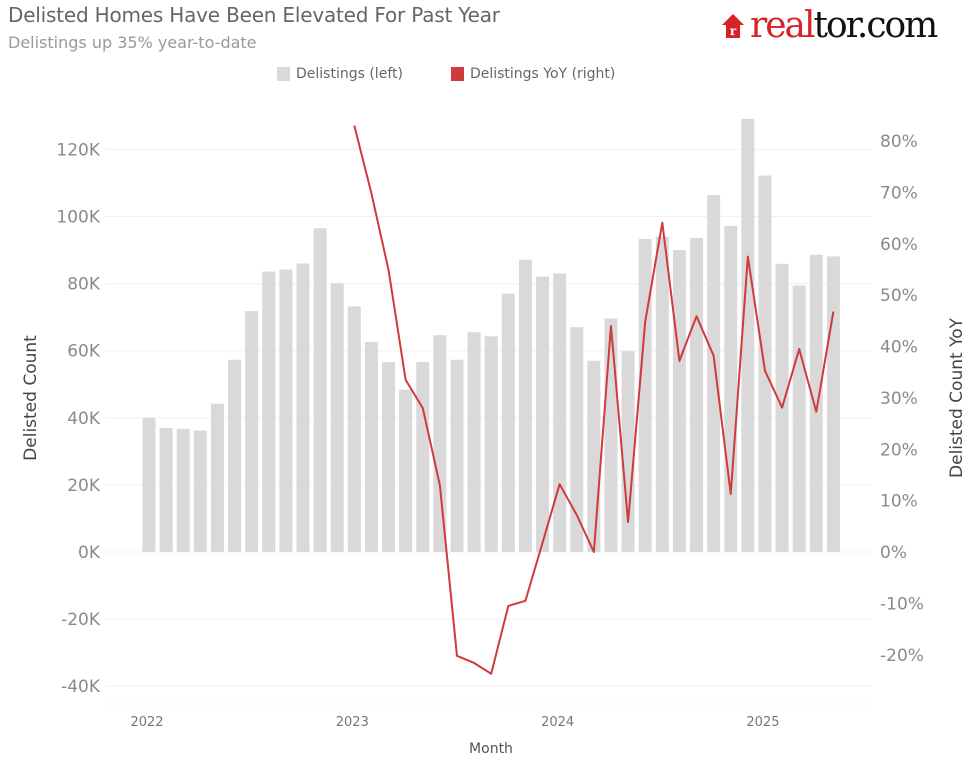 The image size is (980, 766). I want to click on realtor-logo: r real tor.com, so click(830, 25).